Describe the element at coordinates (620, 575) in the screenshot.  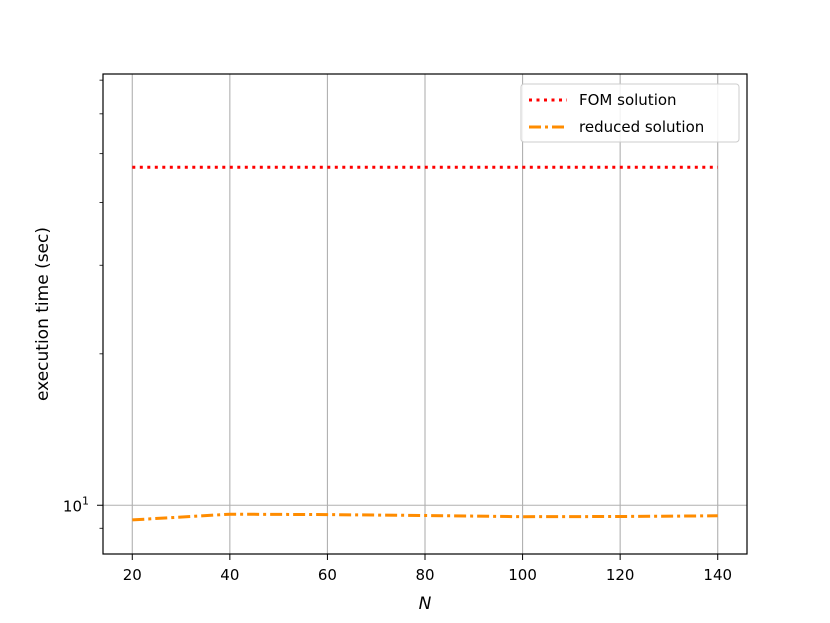
I see `x-tick-label: 120` at that location.